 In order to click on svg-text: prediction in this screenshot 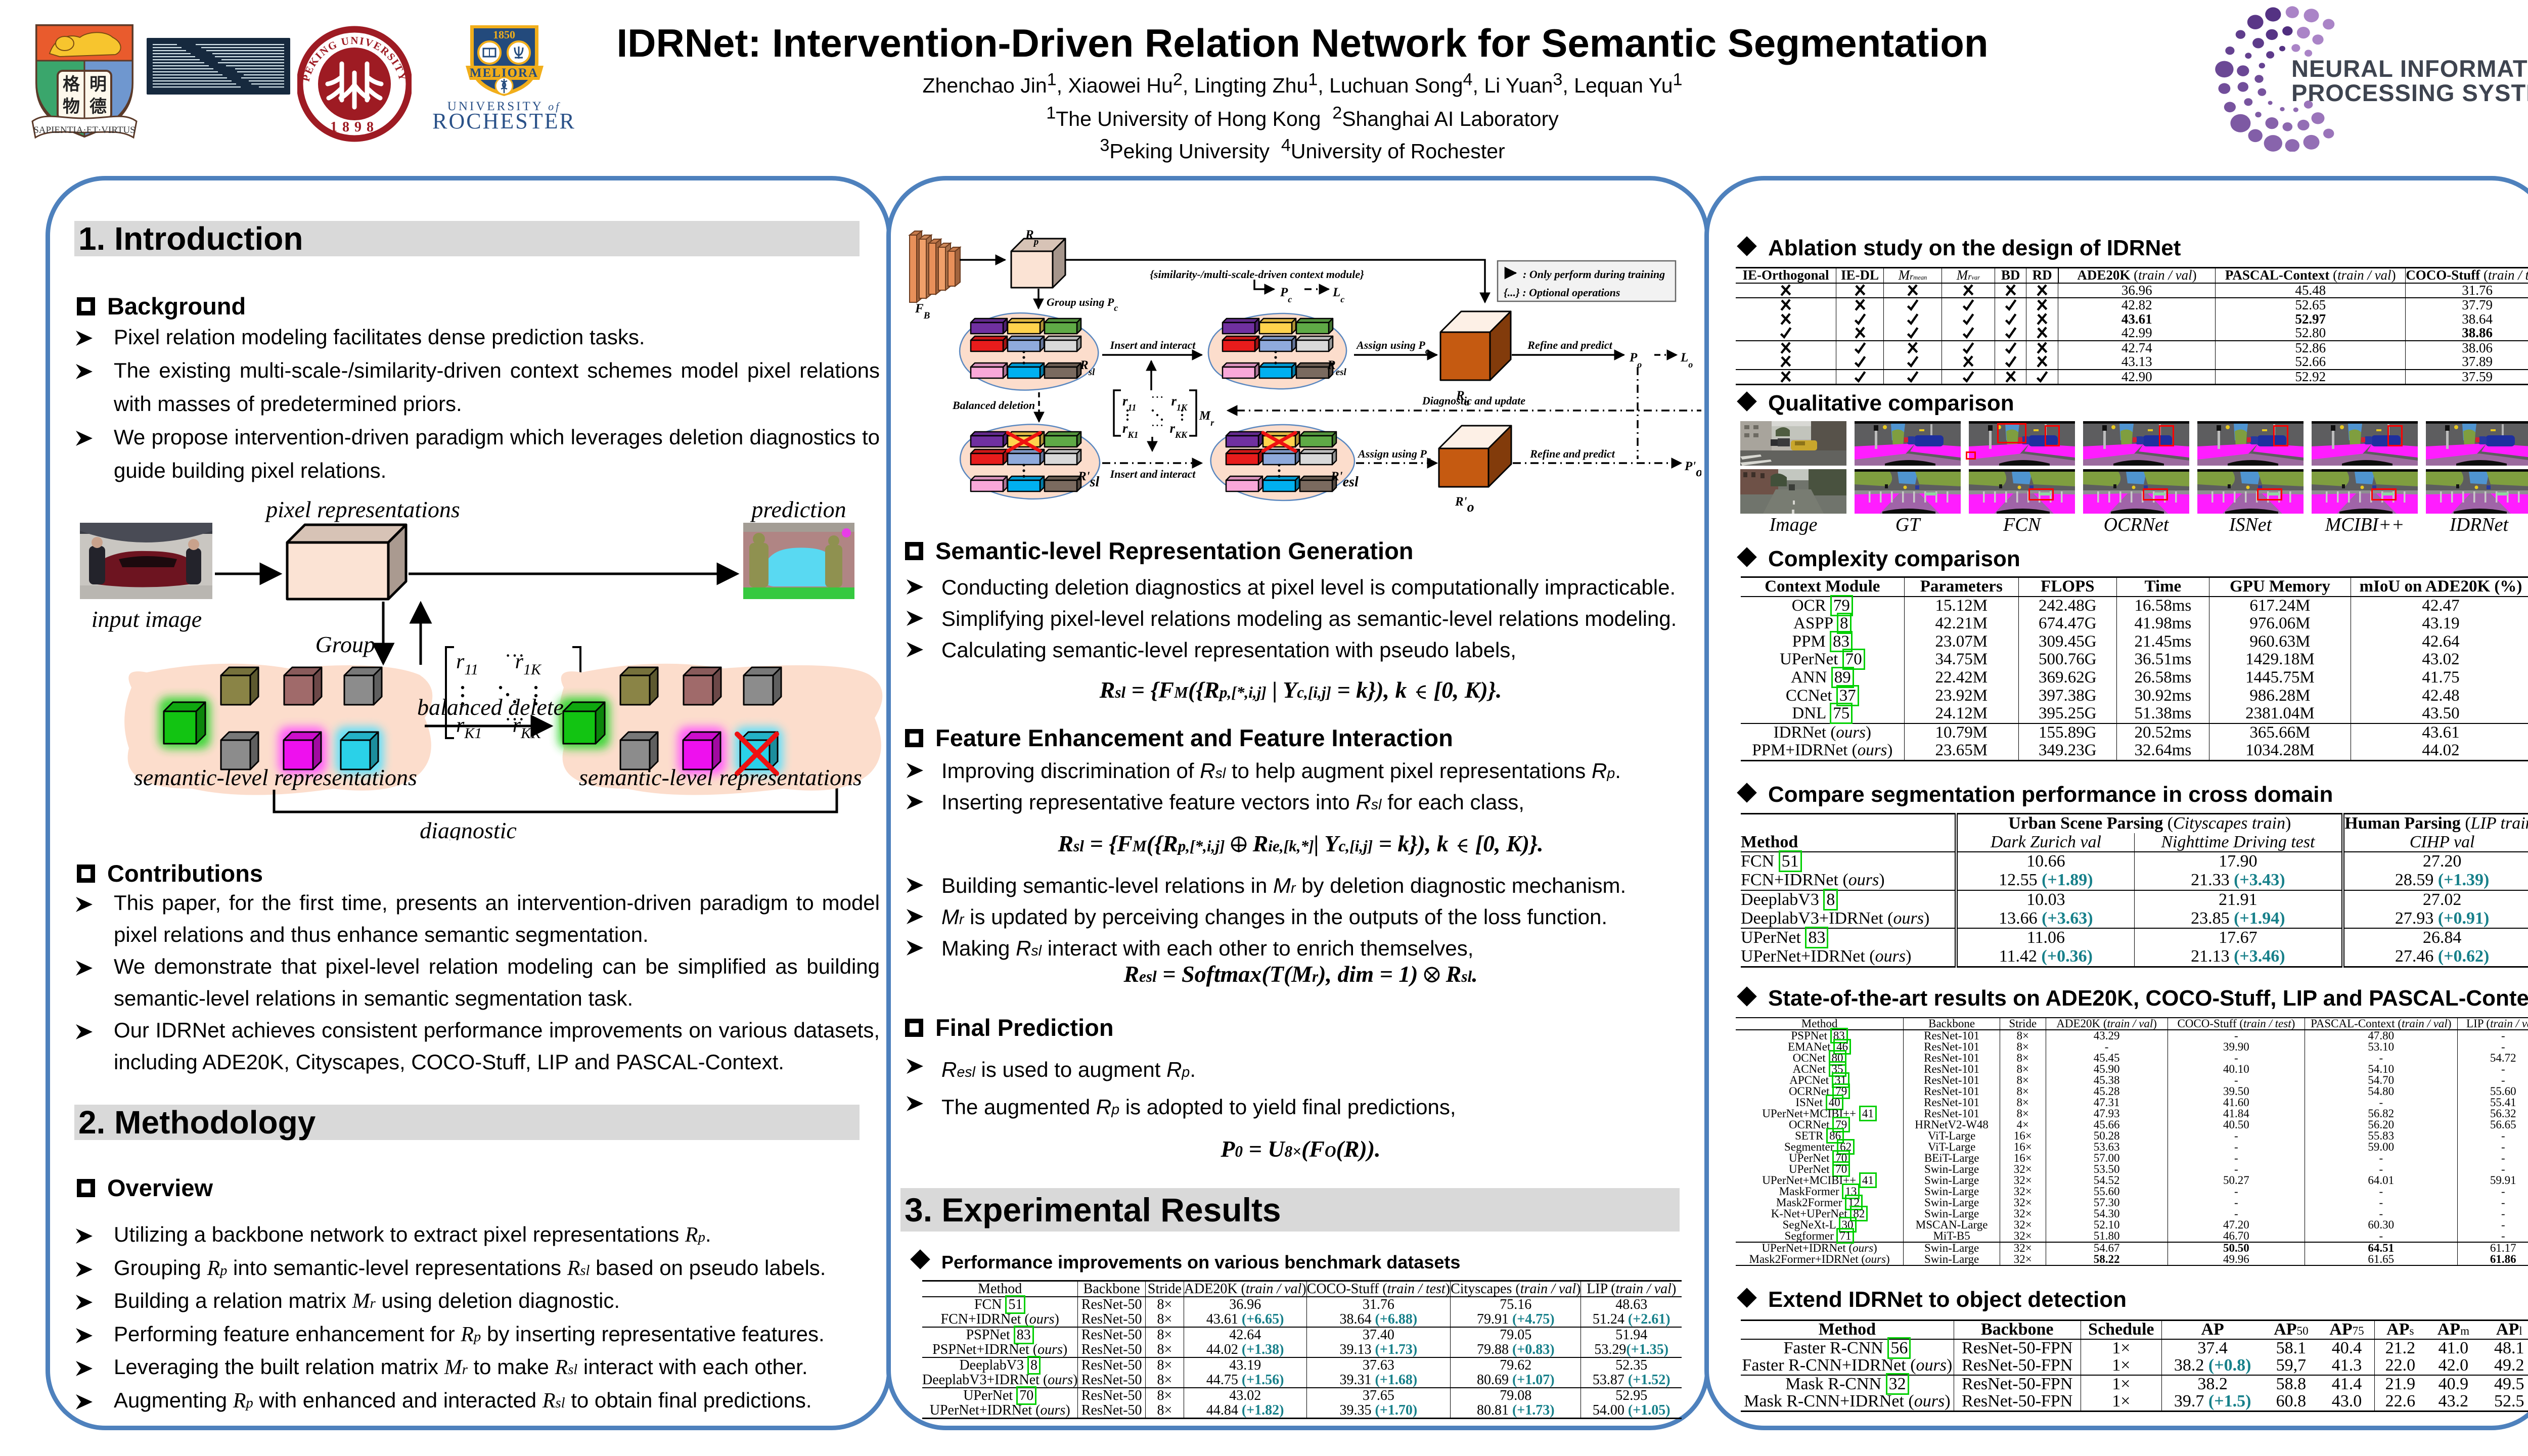, I will do `click(798, 511)`.